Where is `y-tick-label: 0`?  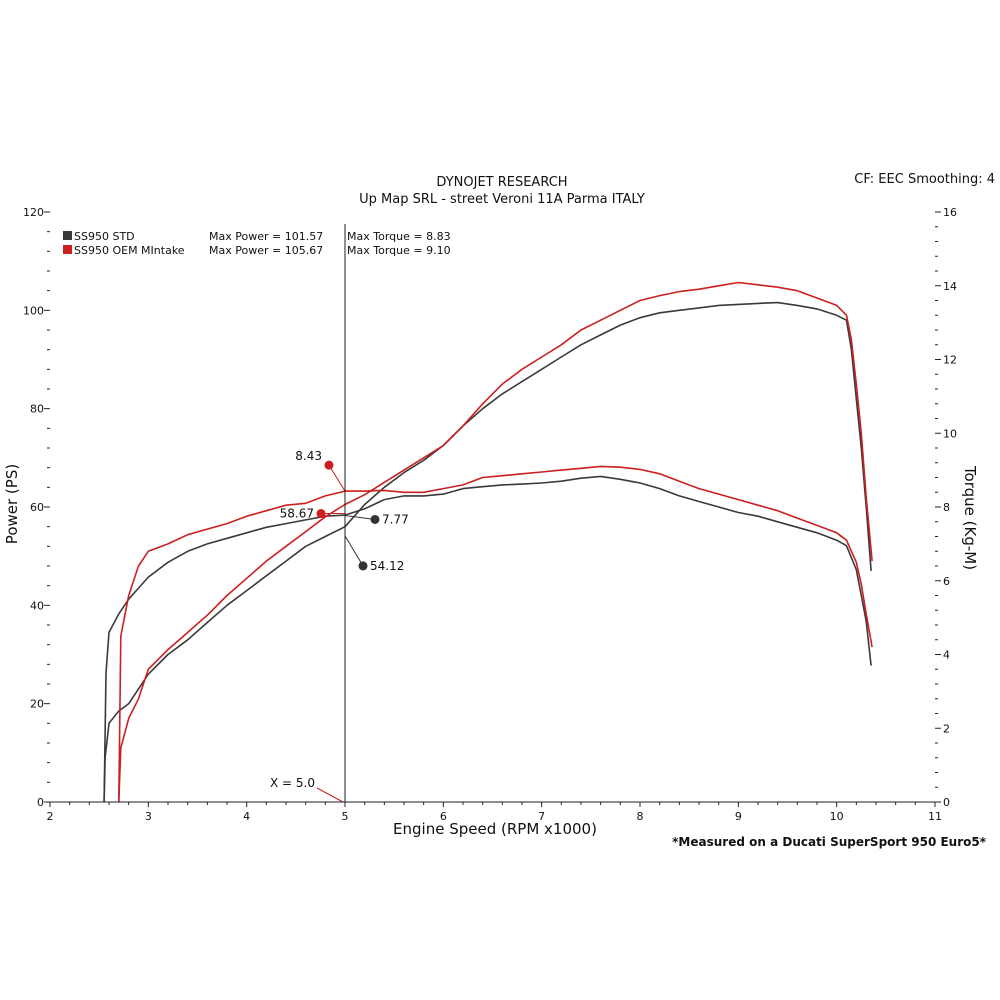 y-tick-label: 0 is located at coordinates (40, 802).